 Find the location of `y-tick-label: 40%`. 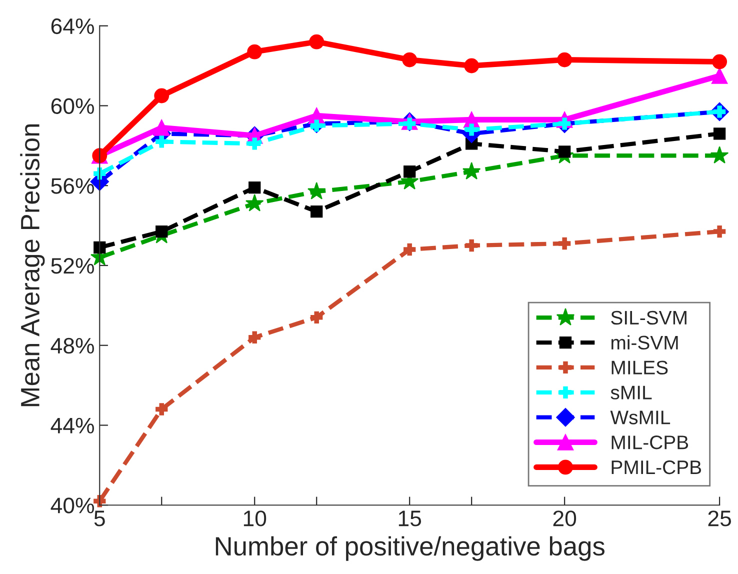

y-tick-label: 40% is located at coordinates (72, 506).